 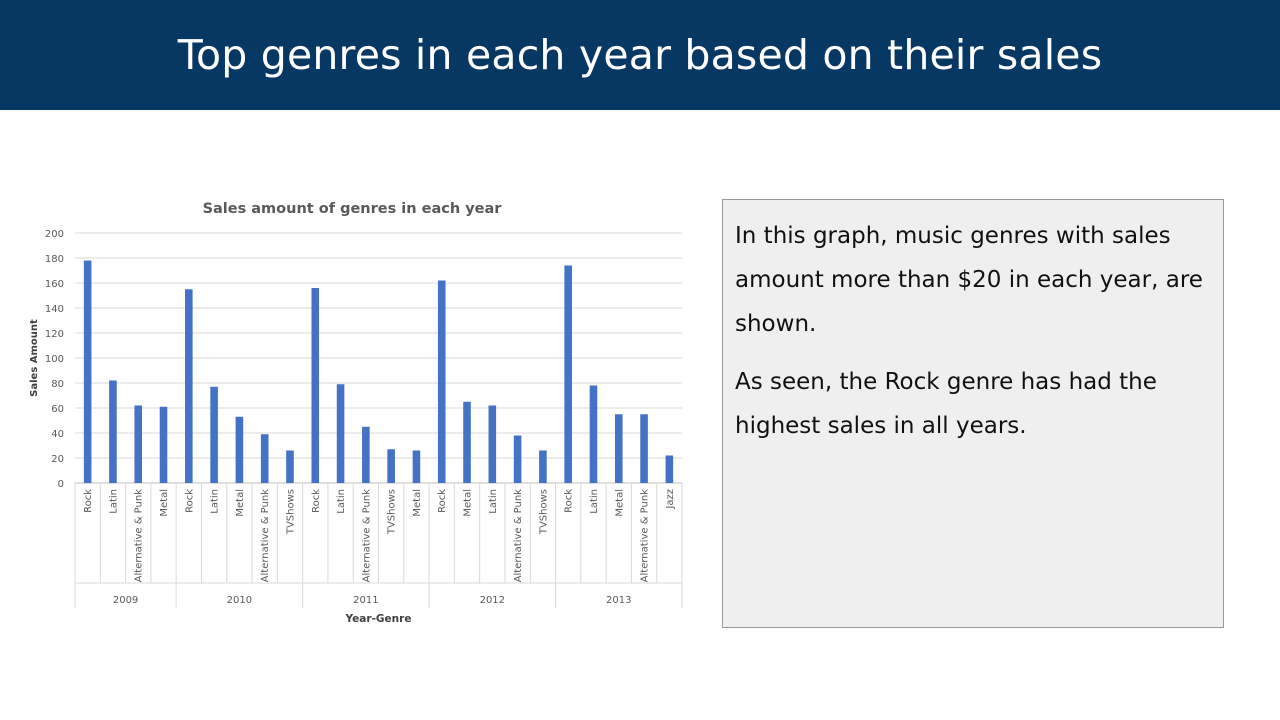 What do you see at coordinates (618, 600) in the screenshot?
I see `year-label: 2013` at bounding box center [618, 600].